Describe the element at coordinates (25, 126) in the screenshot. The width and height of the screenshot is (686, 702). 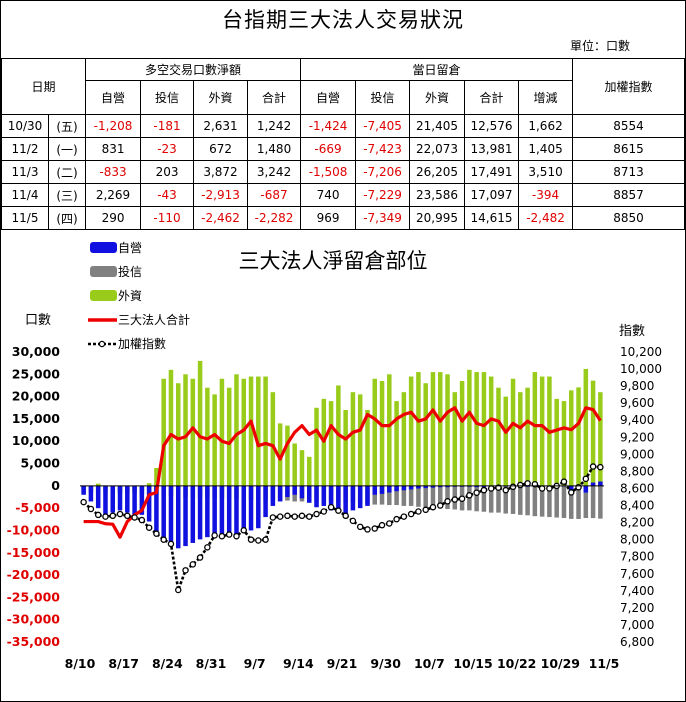
I see `row-date: 10/30` at that location.